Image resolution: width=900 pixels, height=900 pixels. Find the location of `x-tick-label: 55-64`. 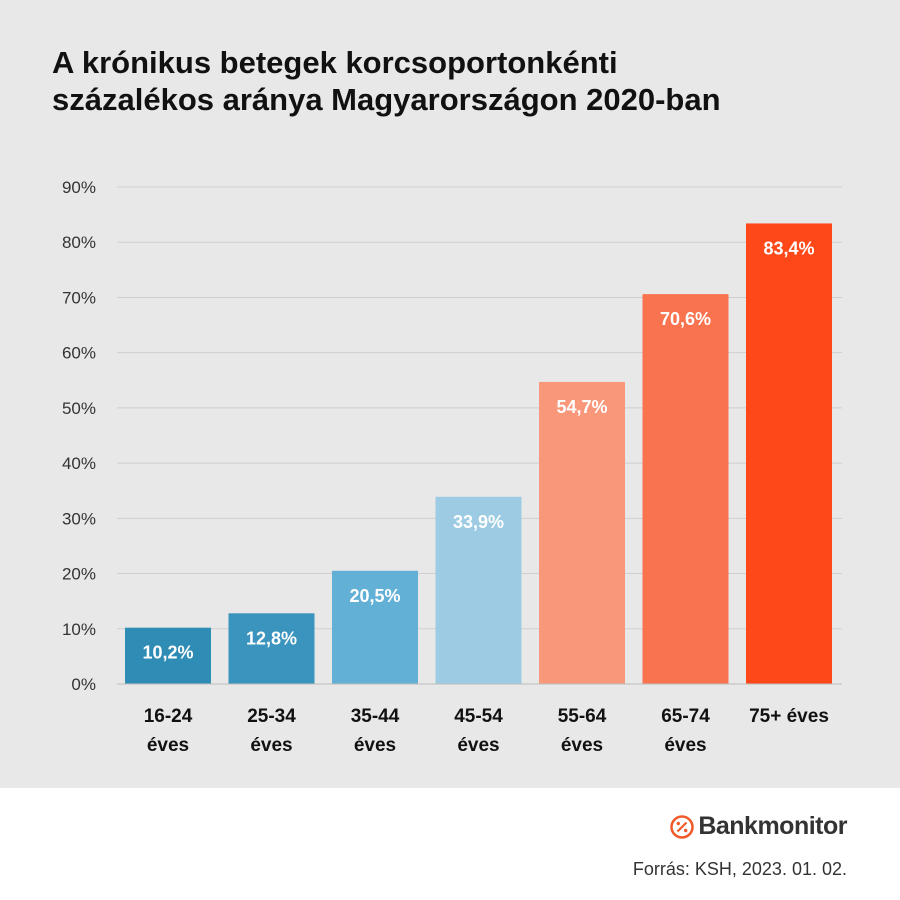

x-tick-label: 55-64 is located at coordinates (582, 716).